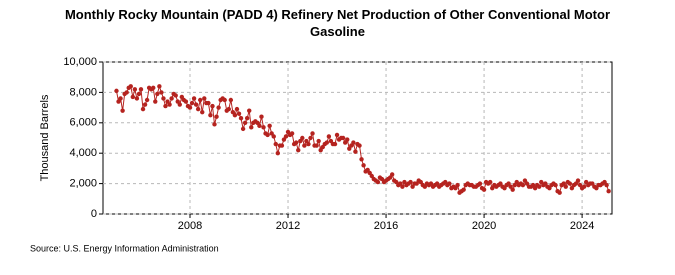  I want to click on y-tick-label: 4,000, so click(83, 153).